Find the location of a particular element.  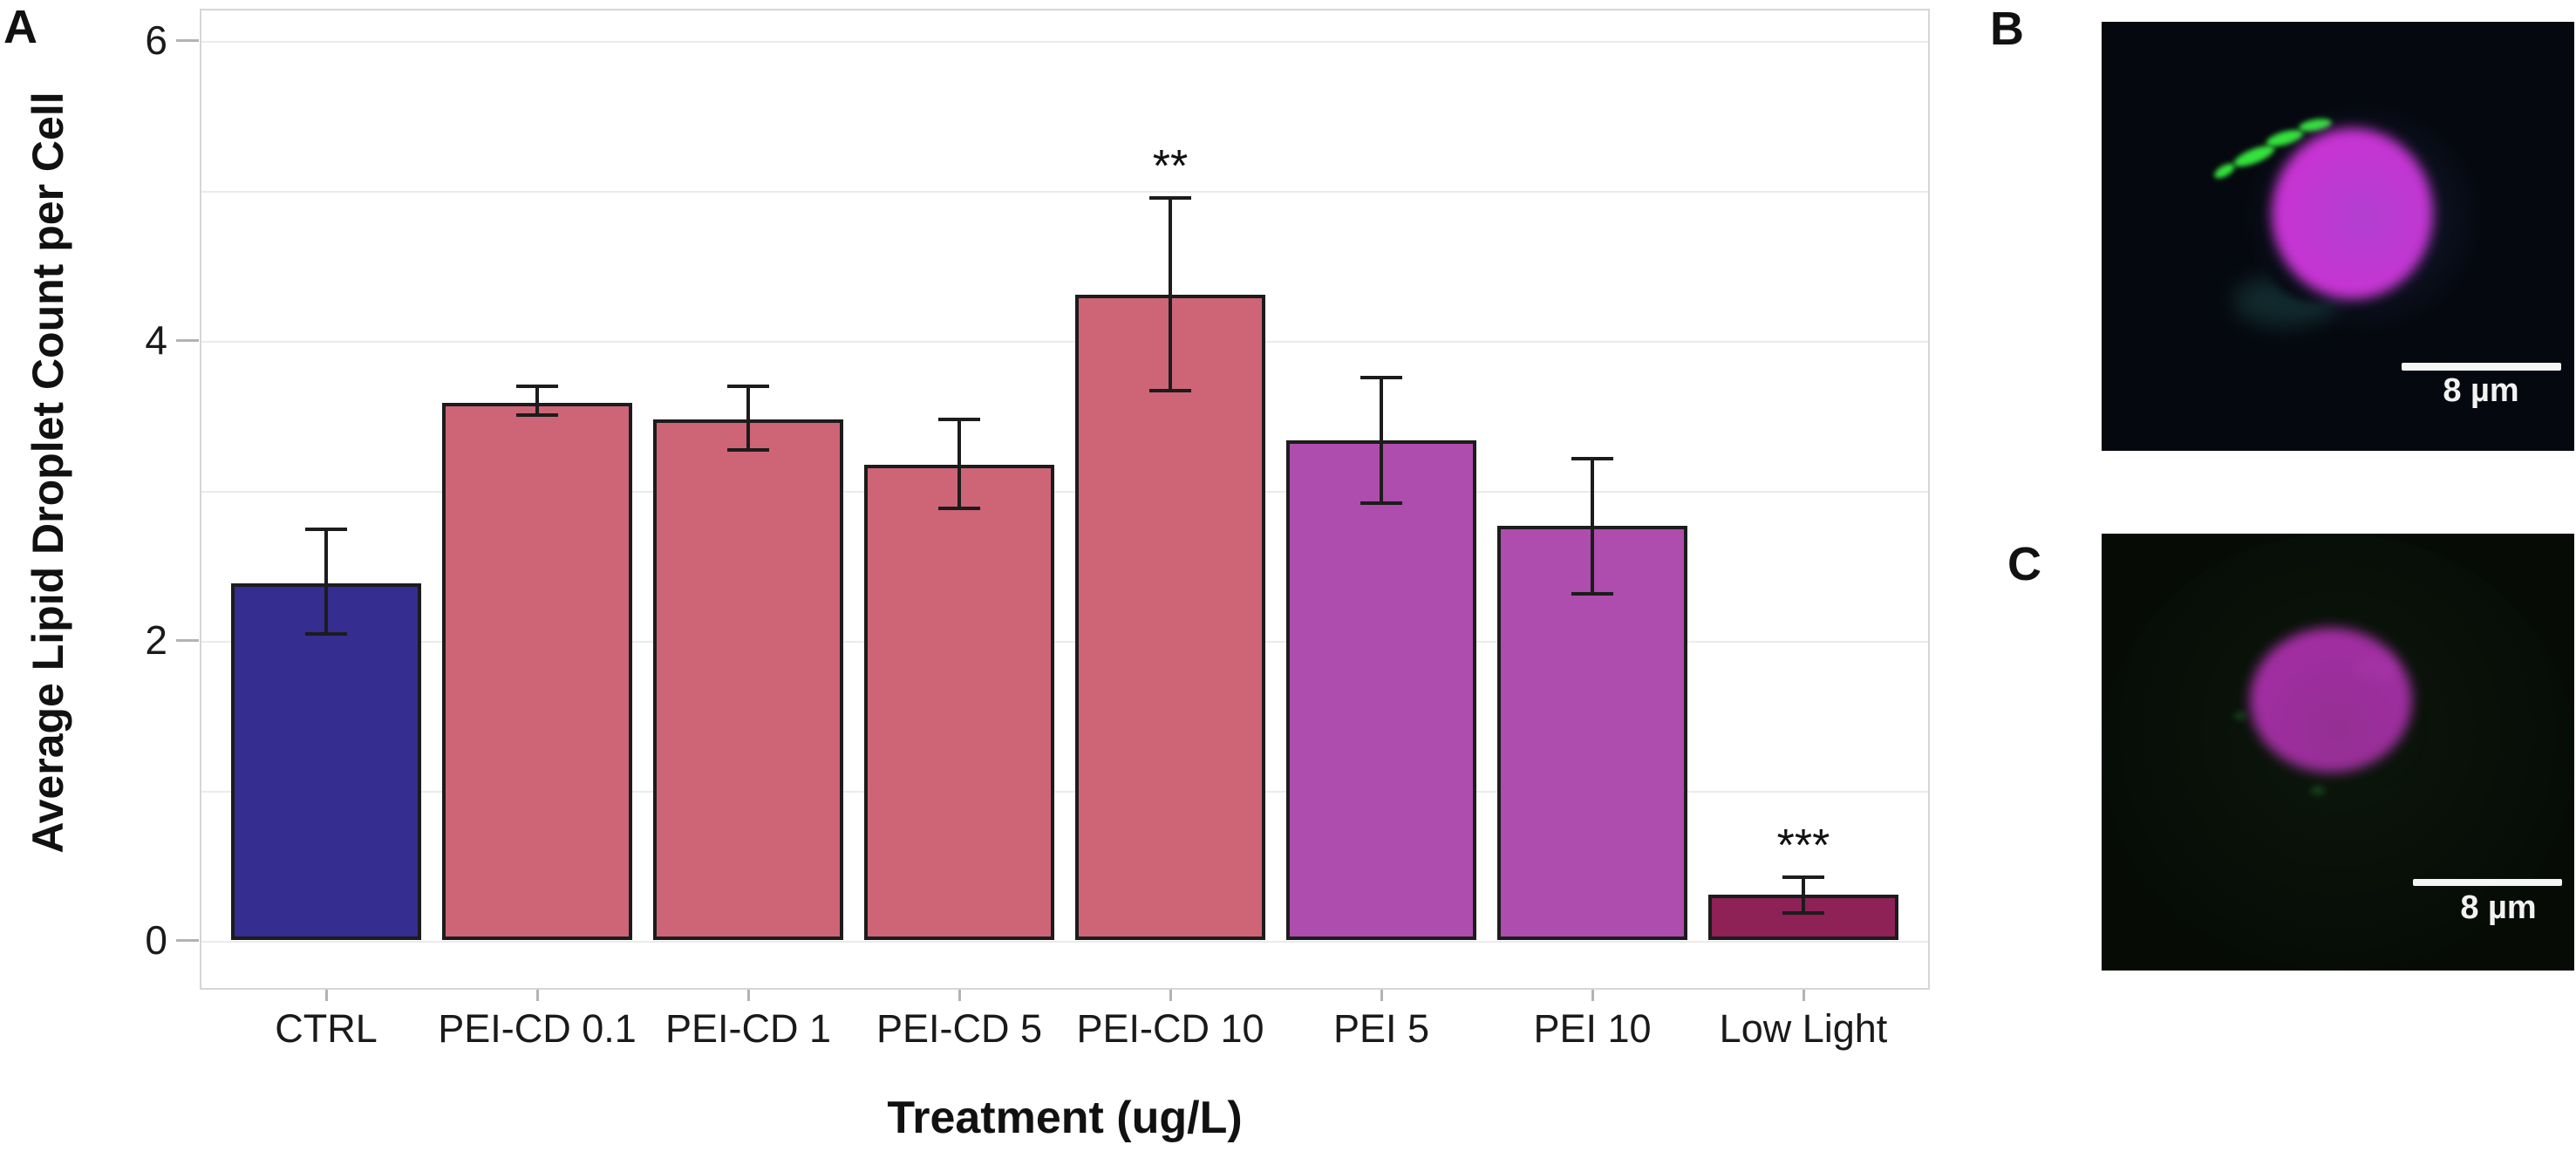

x-axis-title: Treatment (ug/L) is located at coordinates (1065, 1118).